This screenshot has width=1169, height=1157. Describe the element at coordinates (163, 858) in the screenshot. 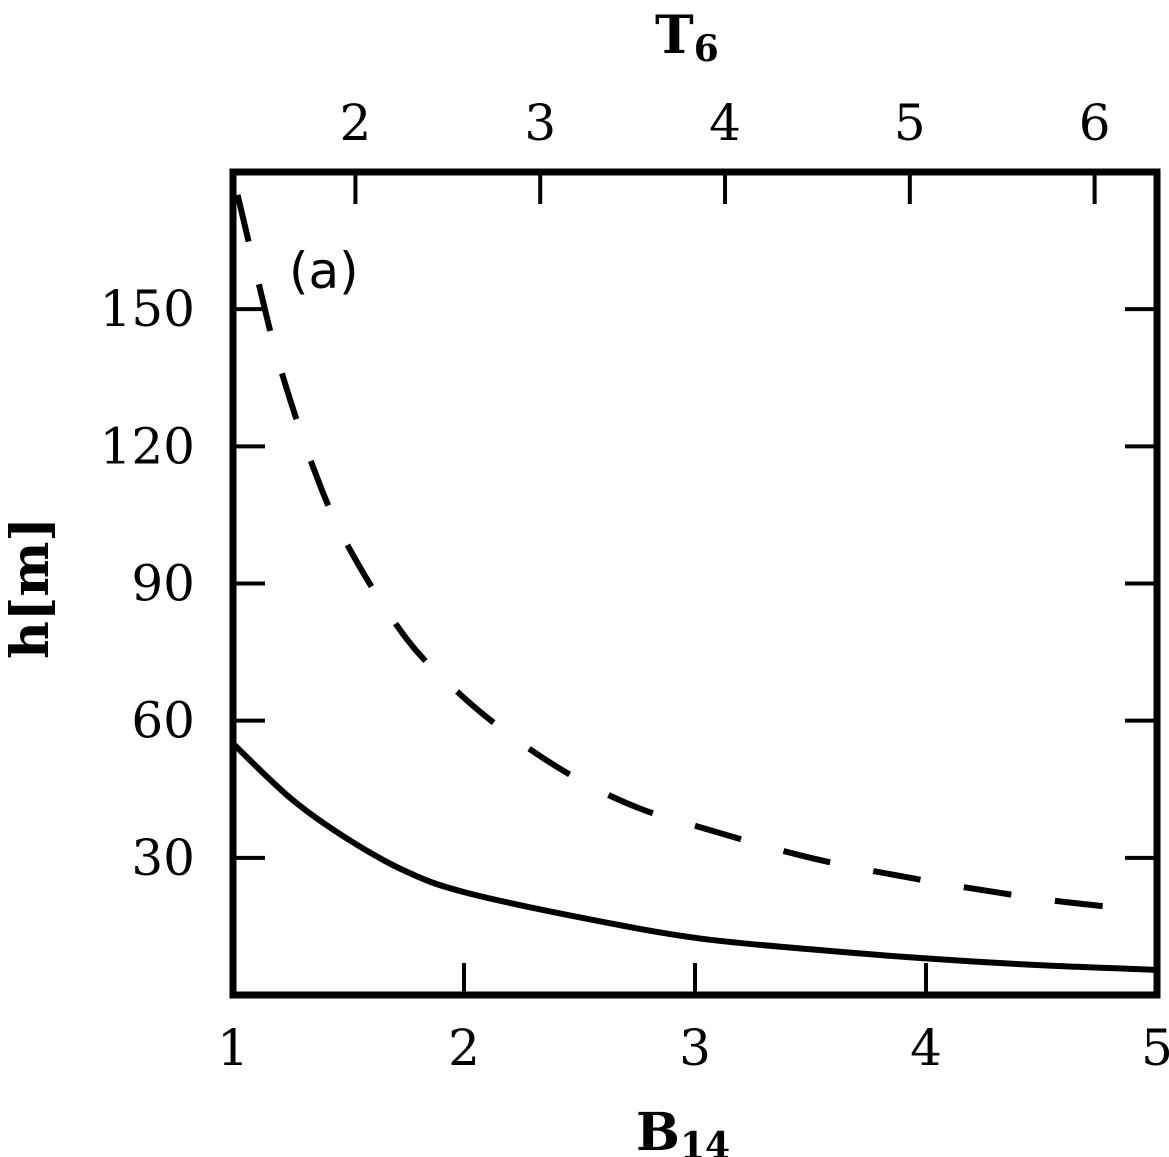

I see `y-tick-label: 30` at that location.